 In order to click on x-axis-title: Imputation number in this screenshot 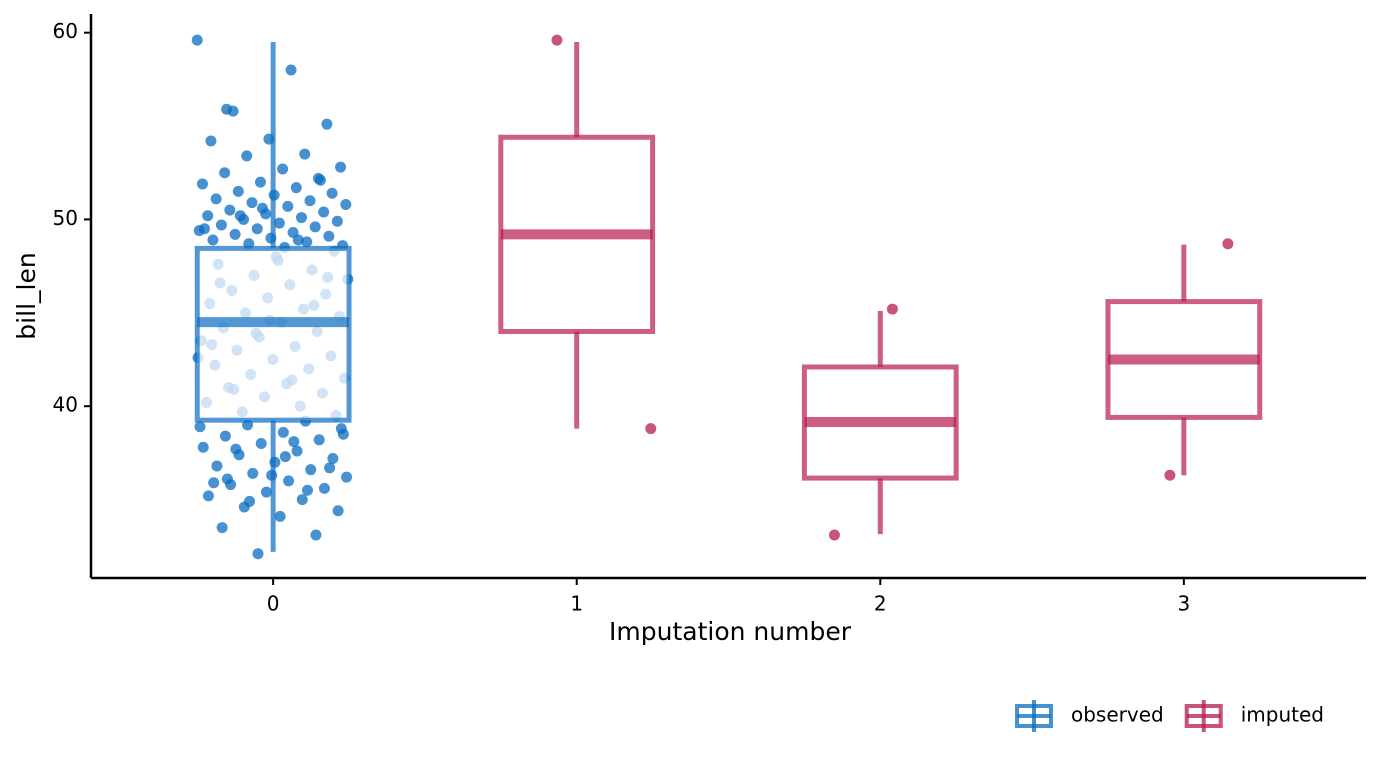, I will do `click(730, 631)`.